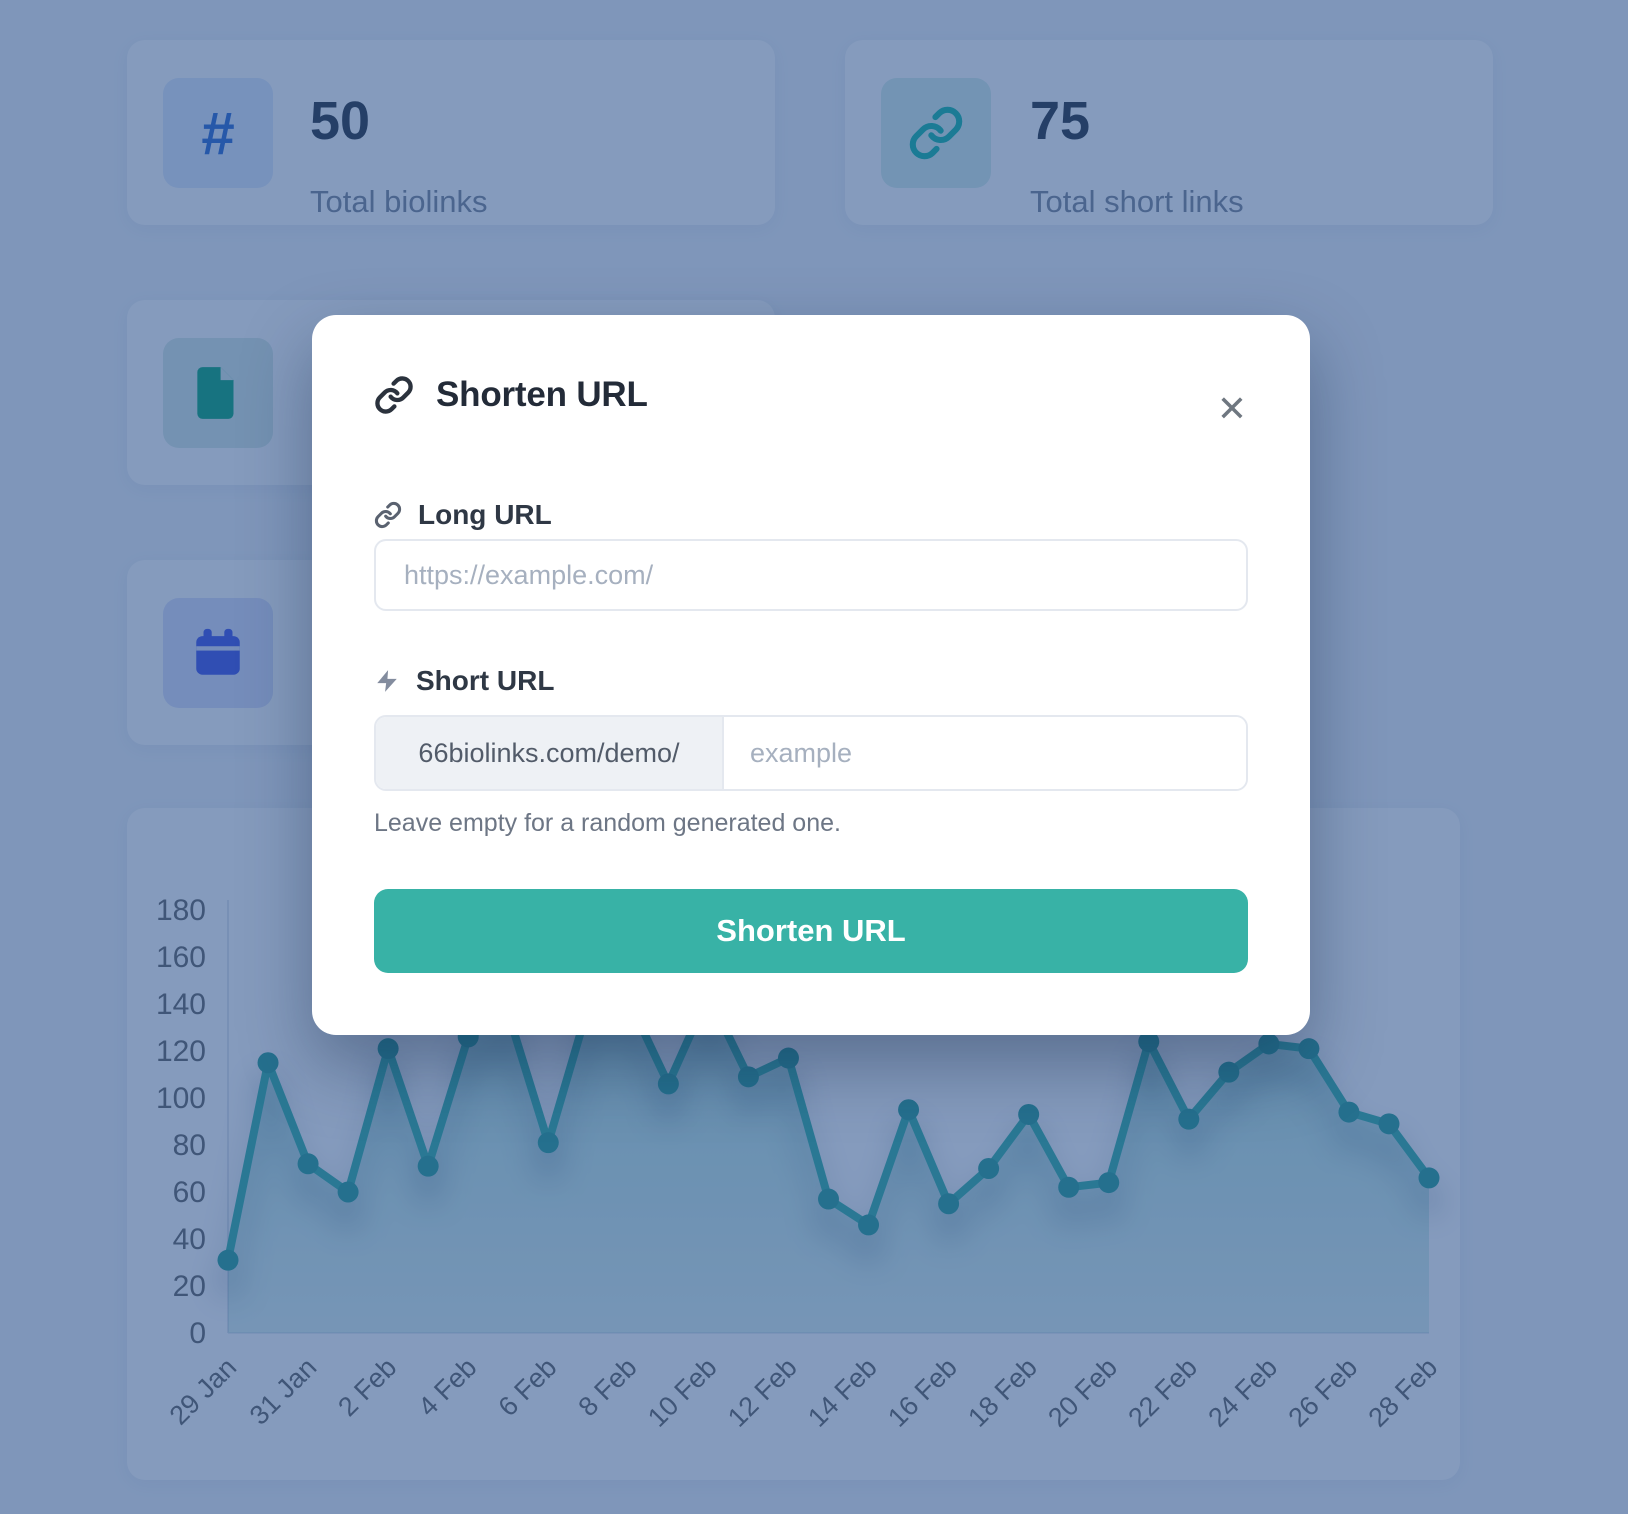  Describe the element at coordinates (811, 575) in the screenshot. I see `long-url-input` at that location.